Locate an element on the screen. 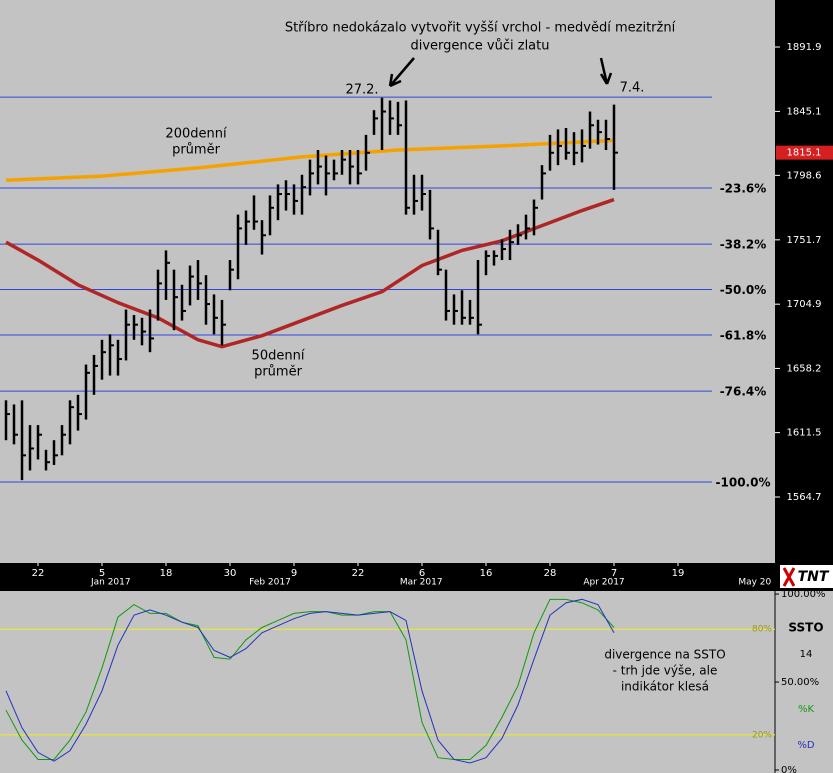 The image size is (833, 773). date-axis is located at coordinates (416, 576).